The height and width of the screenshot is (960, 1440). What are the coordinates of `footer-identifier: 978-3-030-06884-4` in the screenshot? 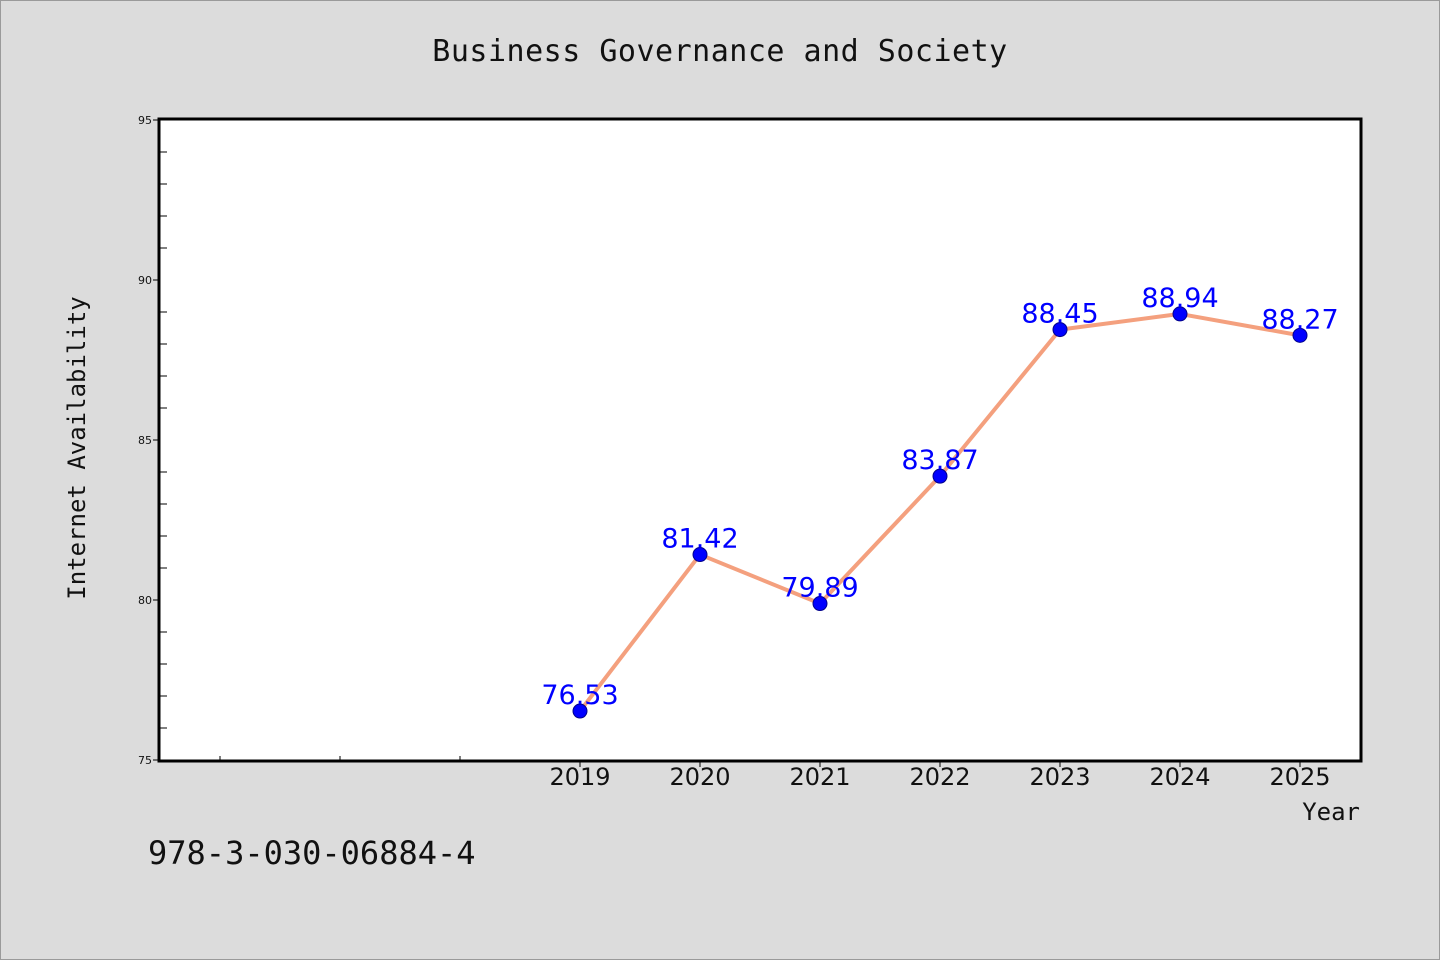 It's located at (312, 853).